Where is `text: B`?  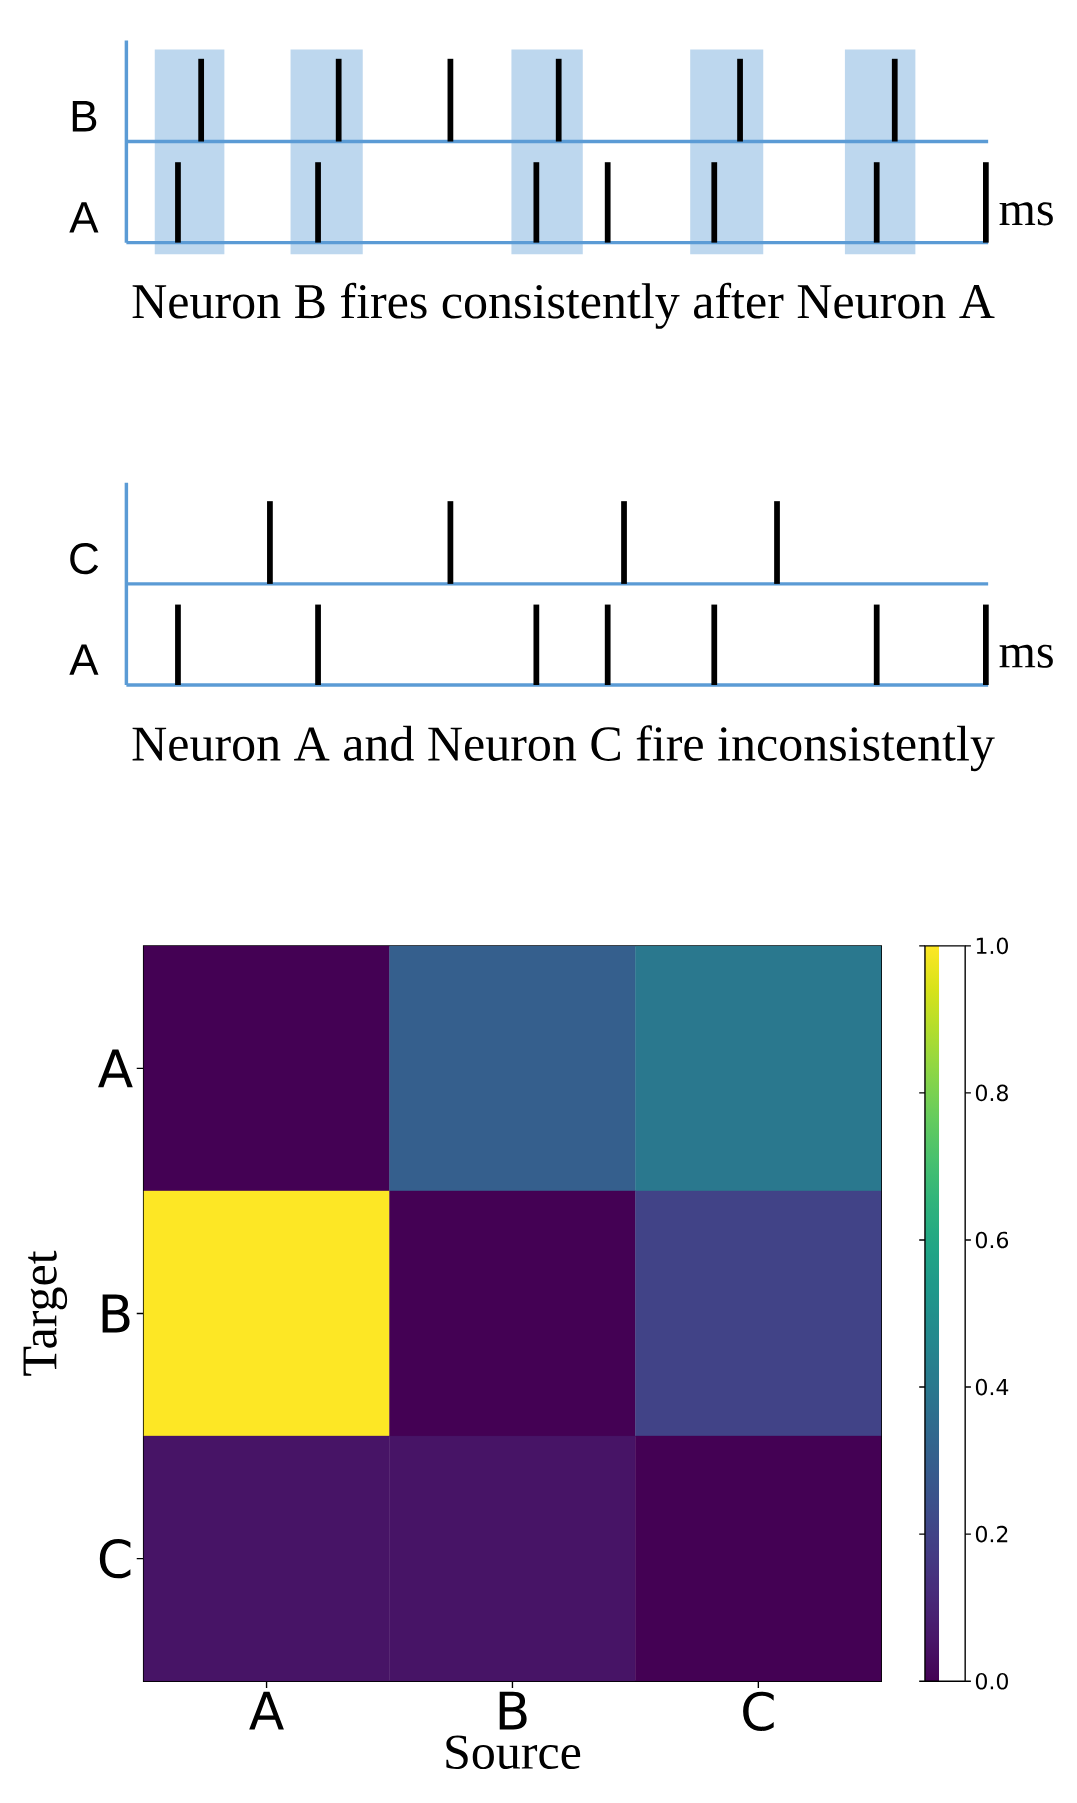
text: B is located at coordinates (84, 116).